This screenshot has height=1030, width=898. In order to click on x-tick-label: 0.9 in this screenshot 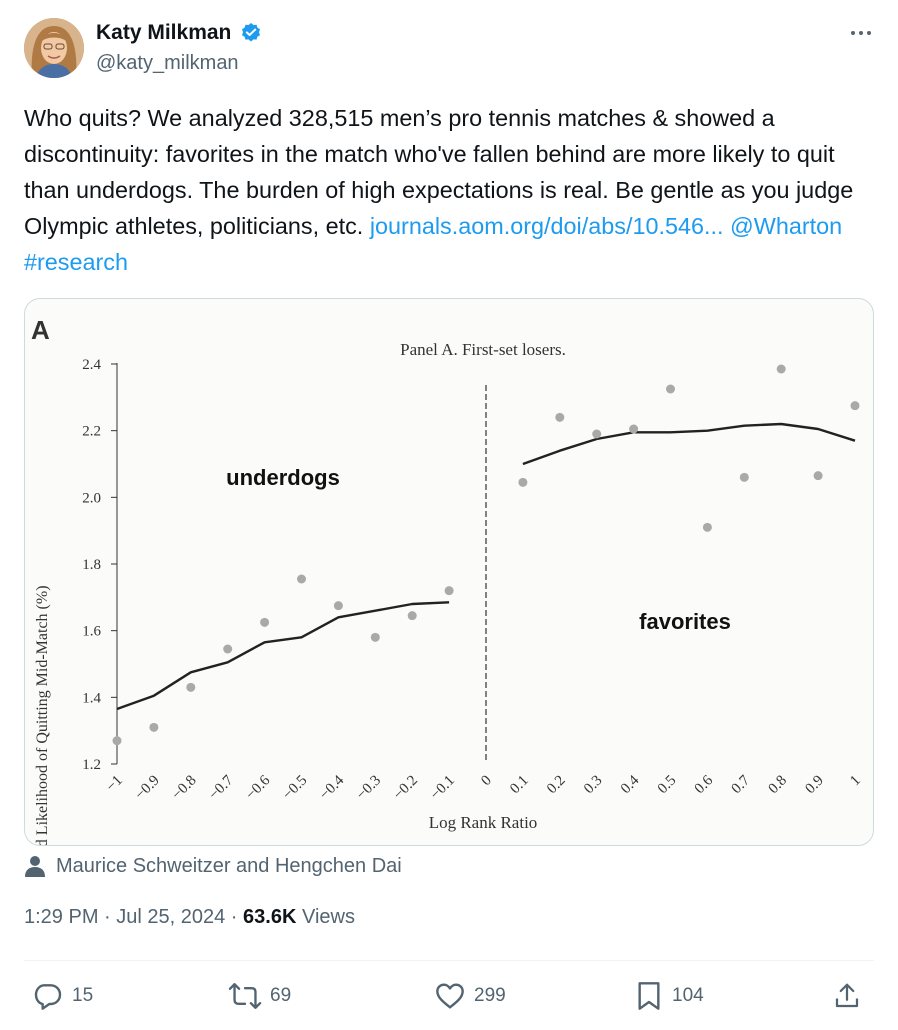, I will do `click(814, 785)`.